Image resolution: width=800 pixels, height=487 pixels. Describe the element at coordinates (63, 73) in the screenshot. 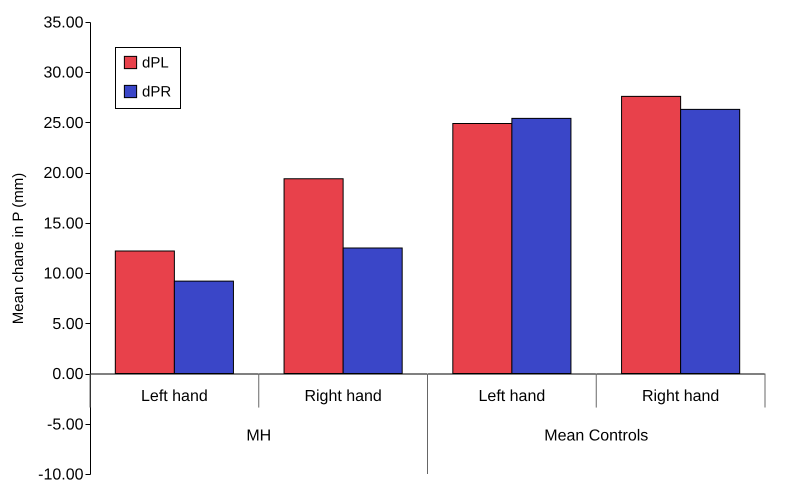

I see `y-tick-label: 30.00` at that location.